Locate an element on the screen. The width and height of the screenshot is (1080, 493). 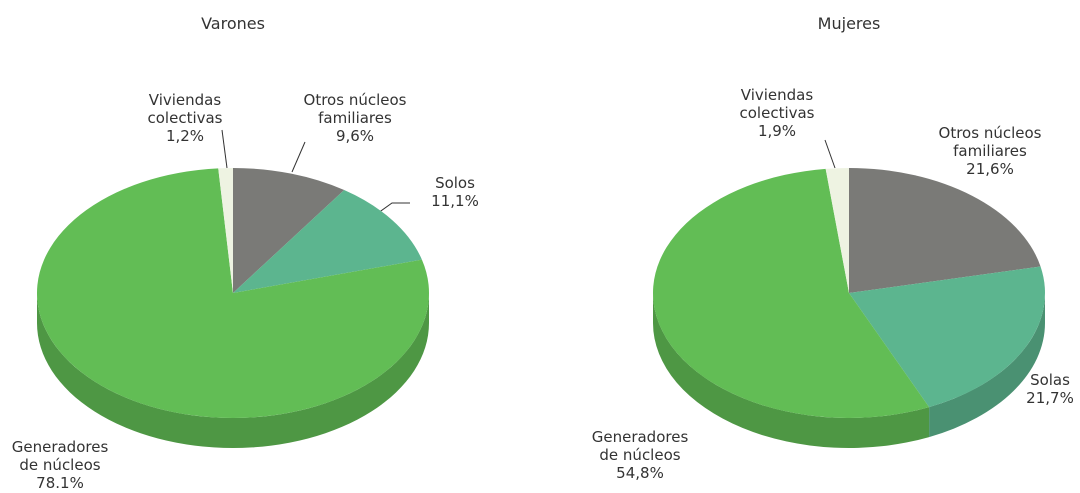
slice-label: Generadores de núcleos 78.1% is located at coordinates (60, 465).